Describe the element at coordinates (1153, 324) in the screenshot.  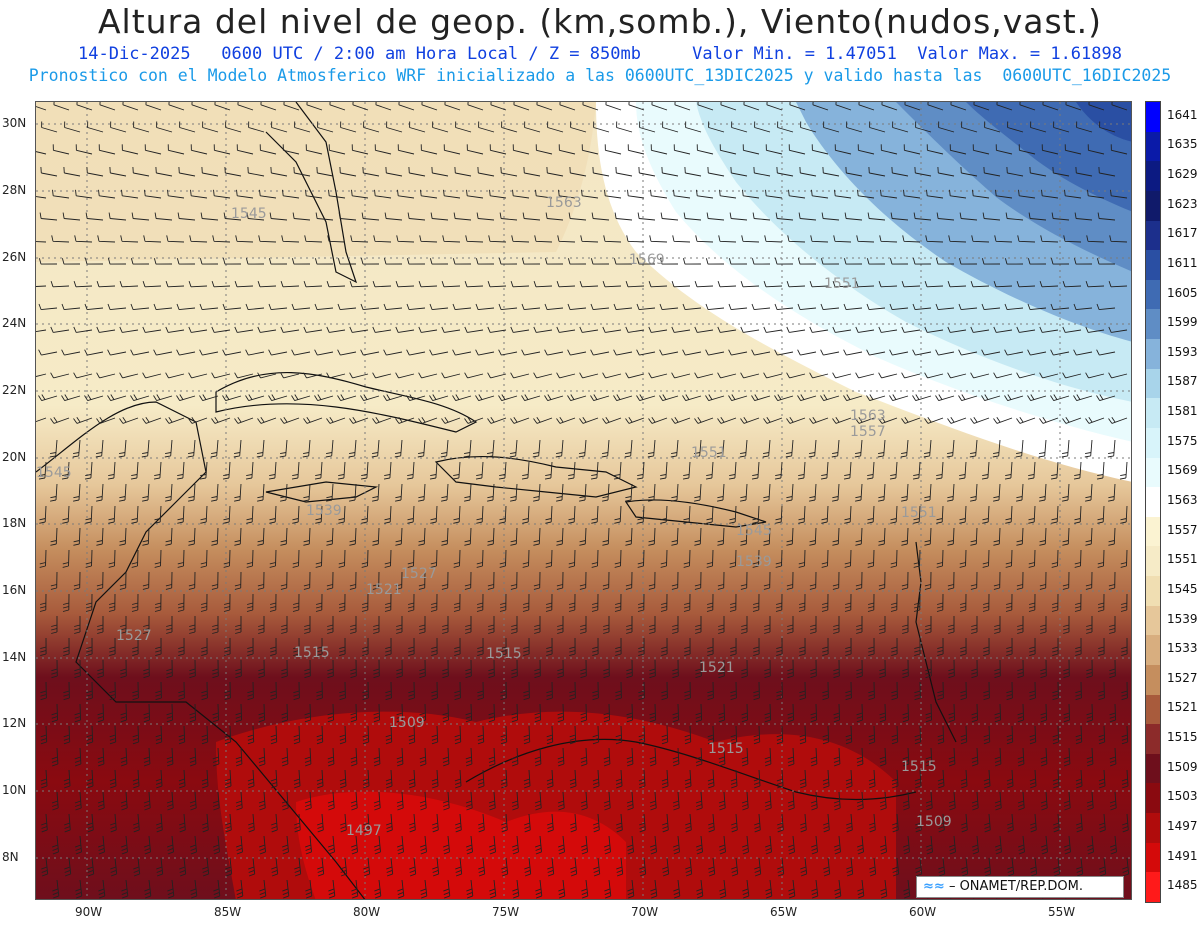
I see `color-scale-segment` at that location.